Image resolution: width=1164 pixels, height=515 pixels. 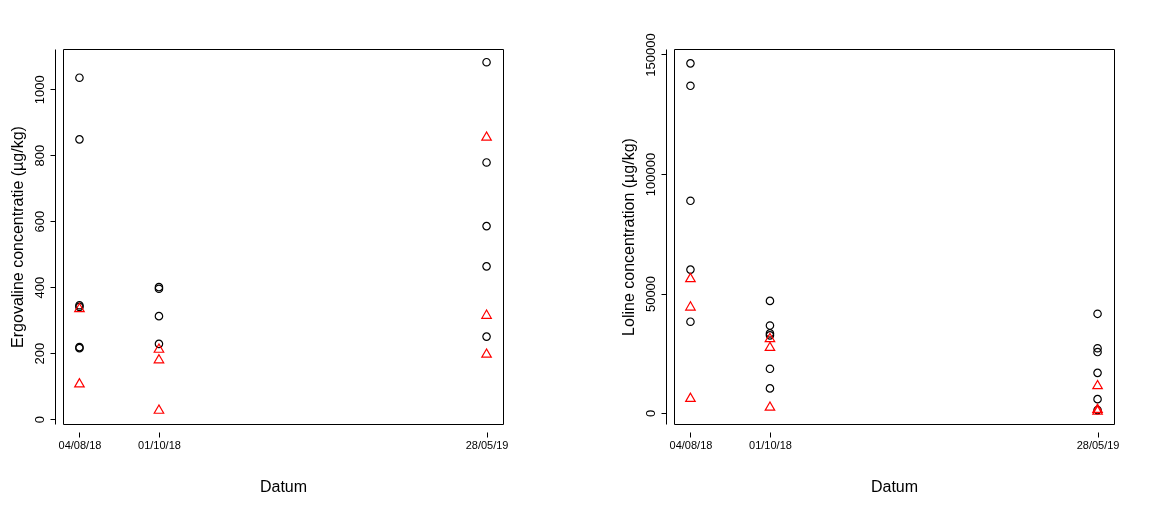 What do you see at coordinates (39, 353) in the screenshot?
I see `y-tick-label: 200` at bounding box center [39, 353].